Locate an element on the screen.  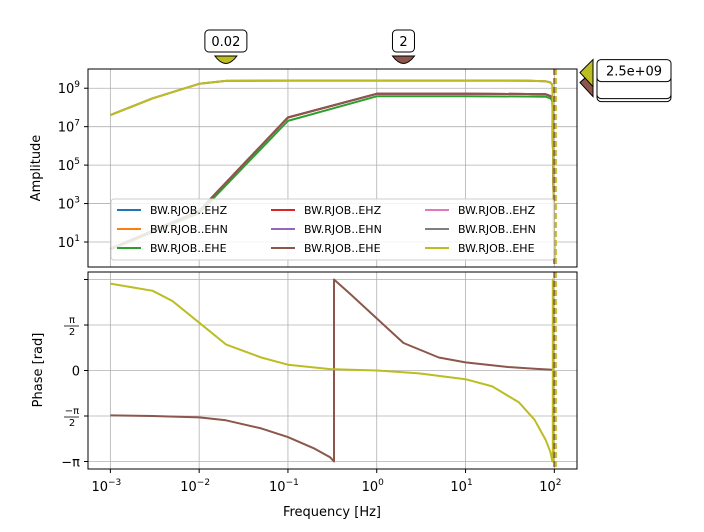
y-tick-label: 10³ is located at coordinates (69, 204).